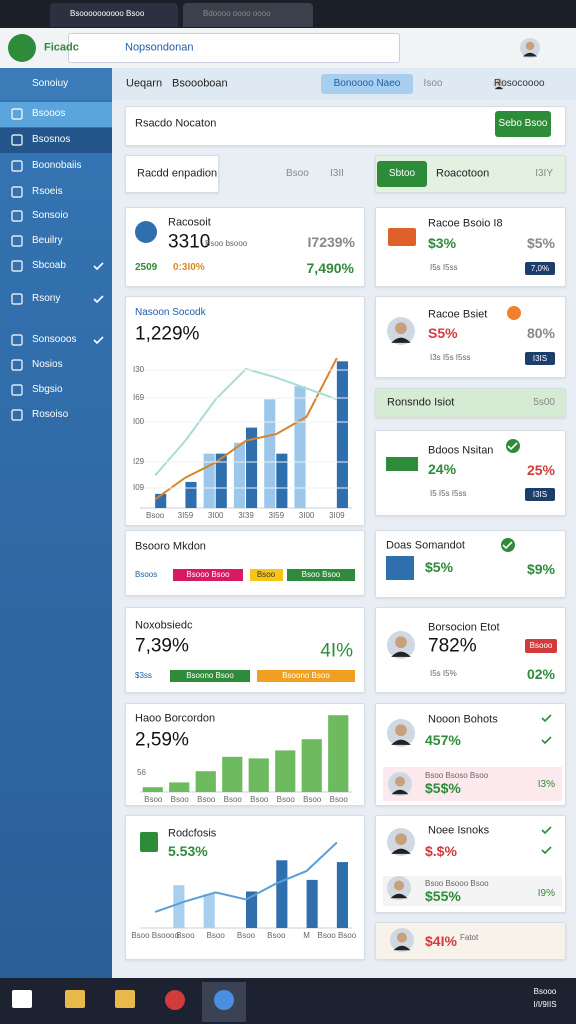 Image resolution: width=576 pixels, height=1024 pixels. I want to click on y-tick-label: I69, so click(139, 397).